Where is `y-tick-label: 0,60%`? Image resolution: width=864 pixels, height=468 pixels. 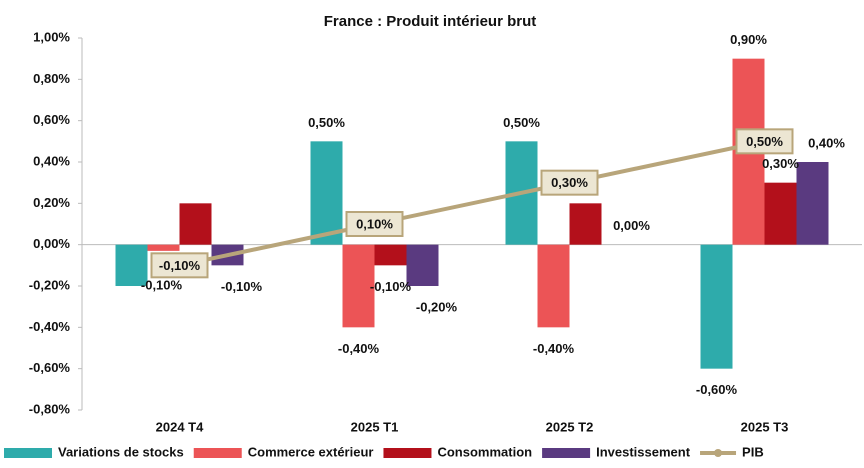 y-tick-label: 0,60% is located at coordinates (51, 119).